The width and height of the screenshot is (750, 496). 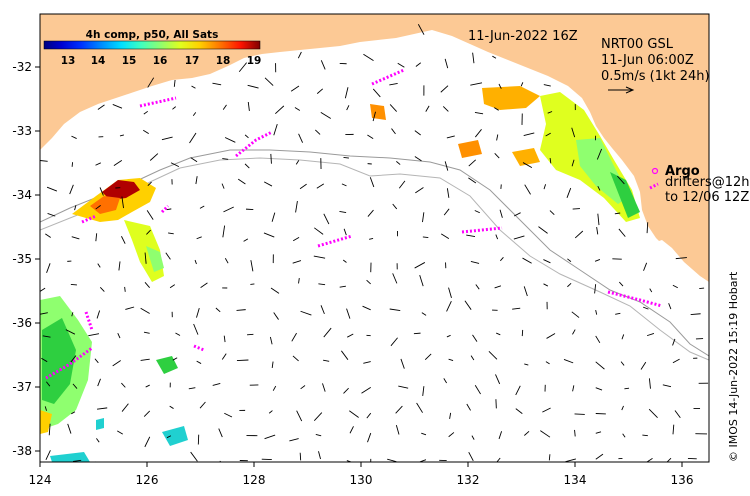 I want to click on colorbar-bar, so click(x=152, y=45).